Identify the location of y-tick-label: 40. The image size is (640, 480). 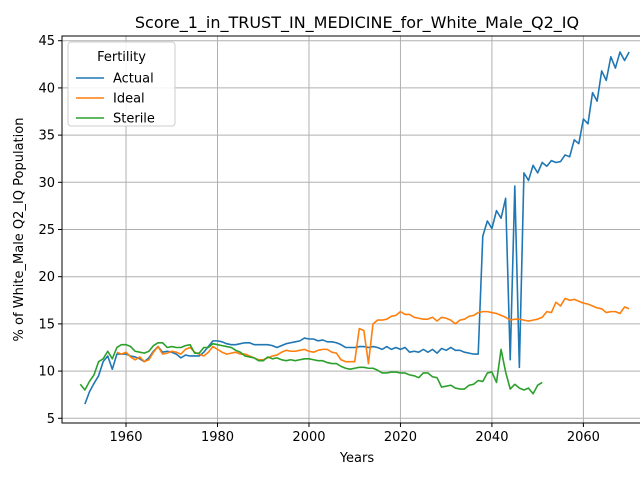
(46, 88).